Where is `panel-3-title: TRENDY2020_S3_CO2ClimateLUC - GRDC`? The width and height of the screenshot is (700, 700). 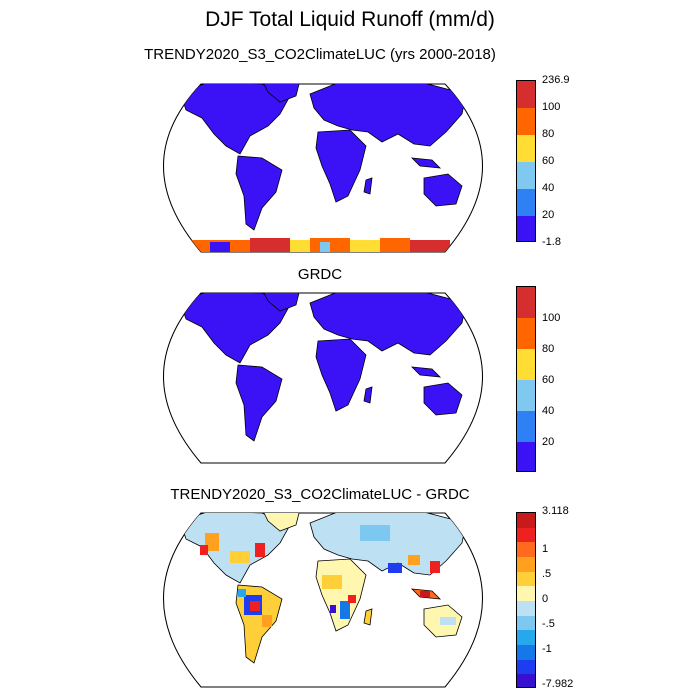
panel-3-title: TRENDY2020_S3_CO2ClimateLUC - GRDC is located at coordinates (320, 494).